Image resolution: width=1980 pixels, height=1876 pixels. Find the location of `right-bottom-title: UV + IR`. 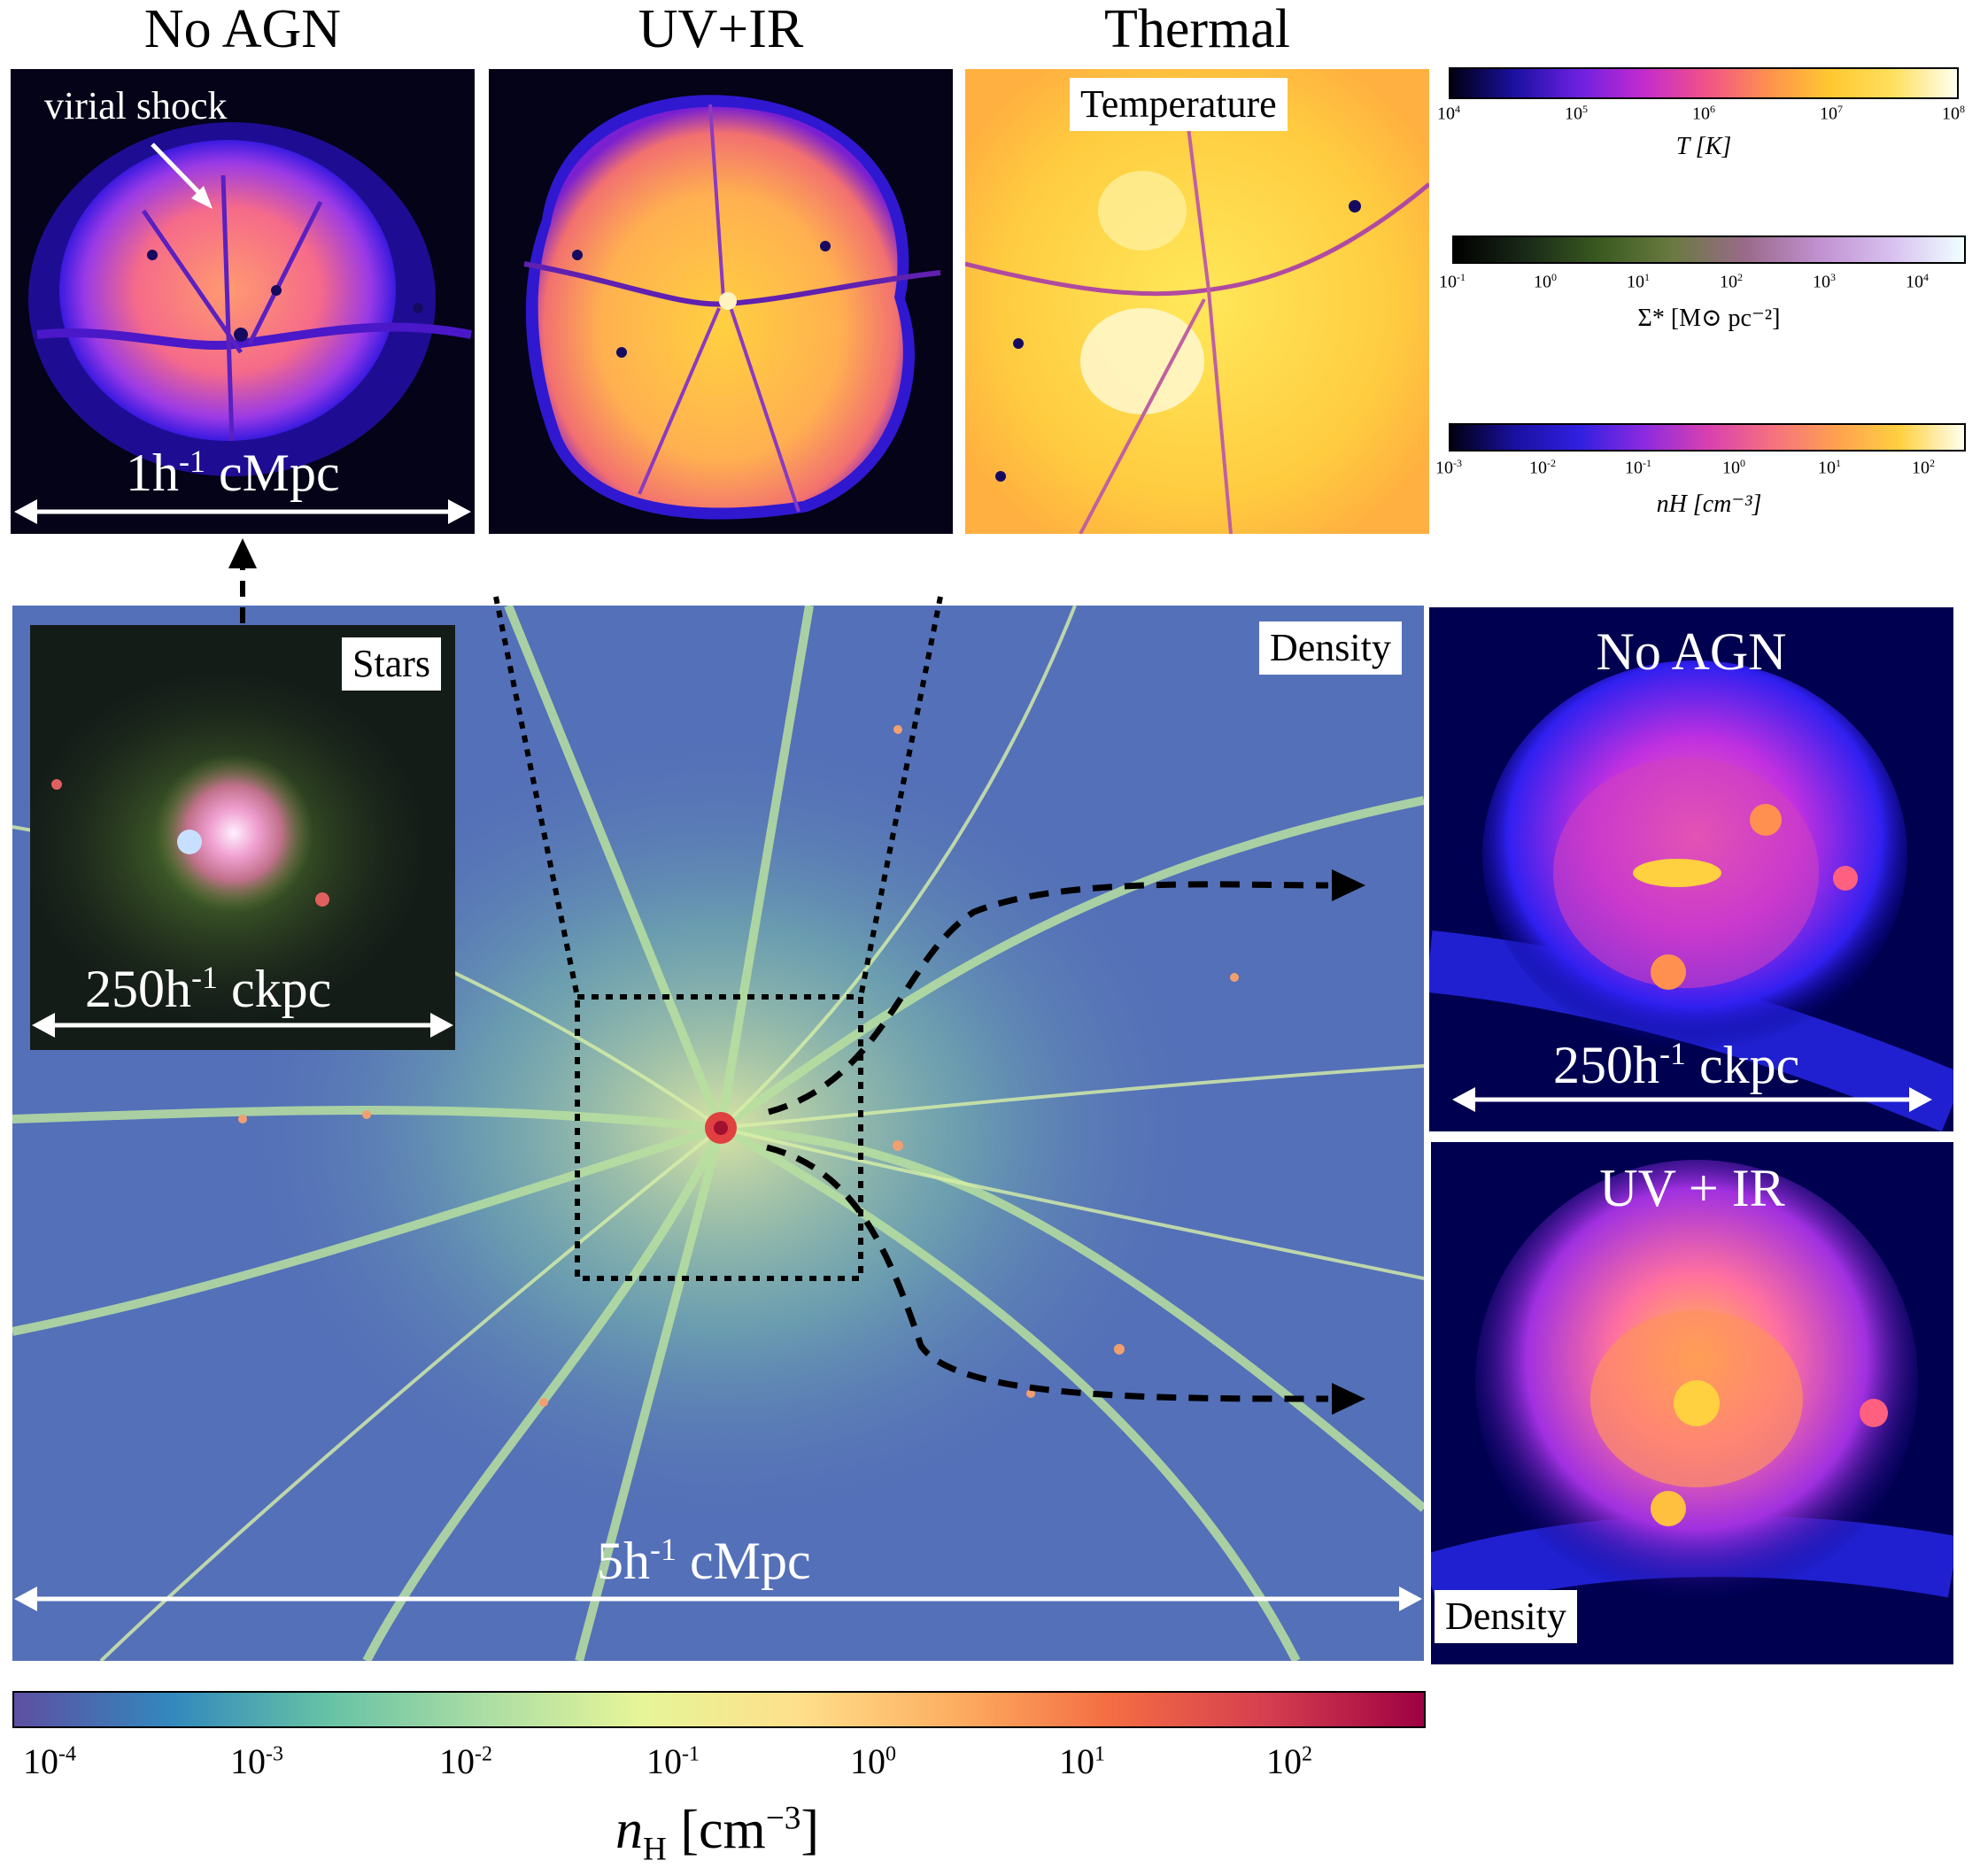

right-bottom-title: UV + IR is located at coordinates (1692, 1188).